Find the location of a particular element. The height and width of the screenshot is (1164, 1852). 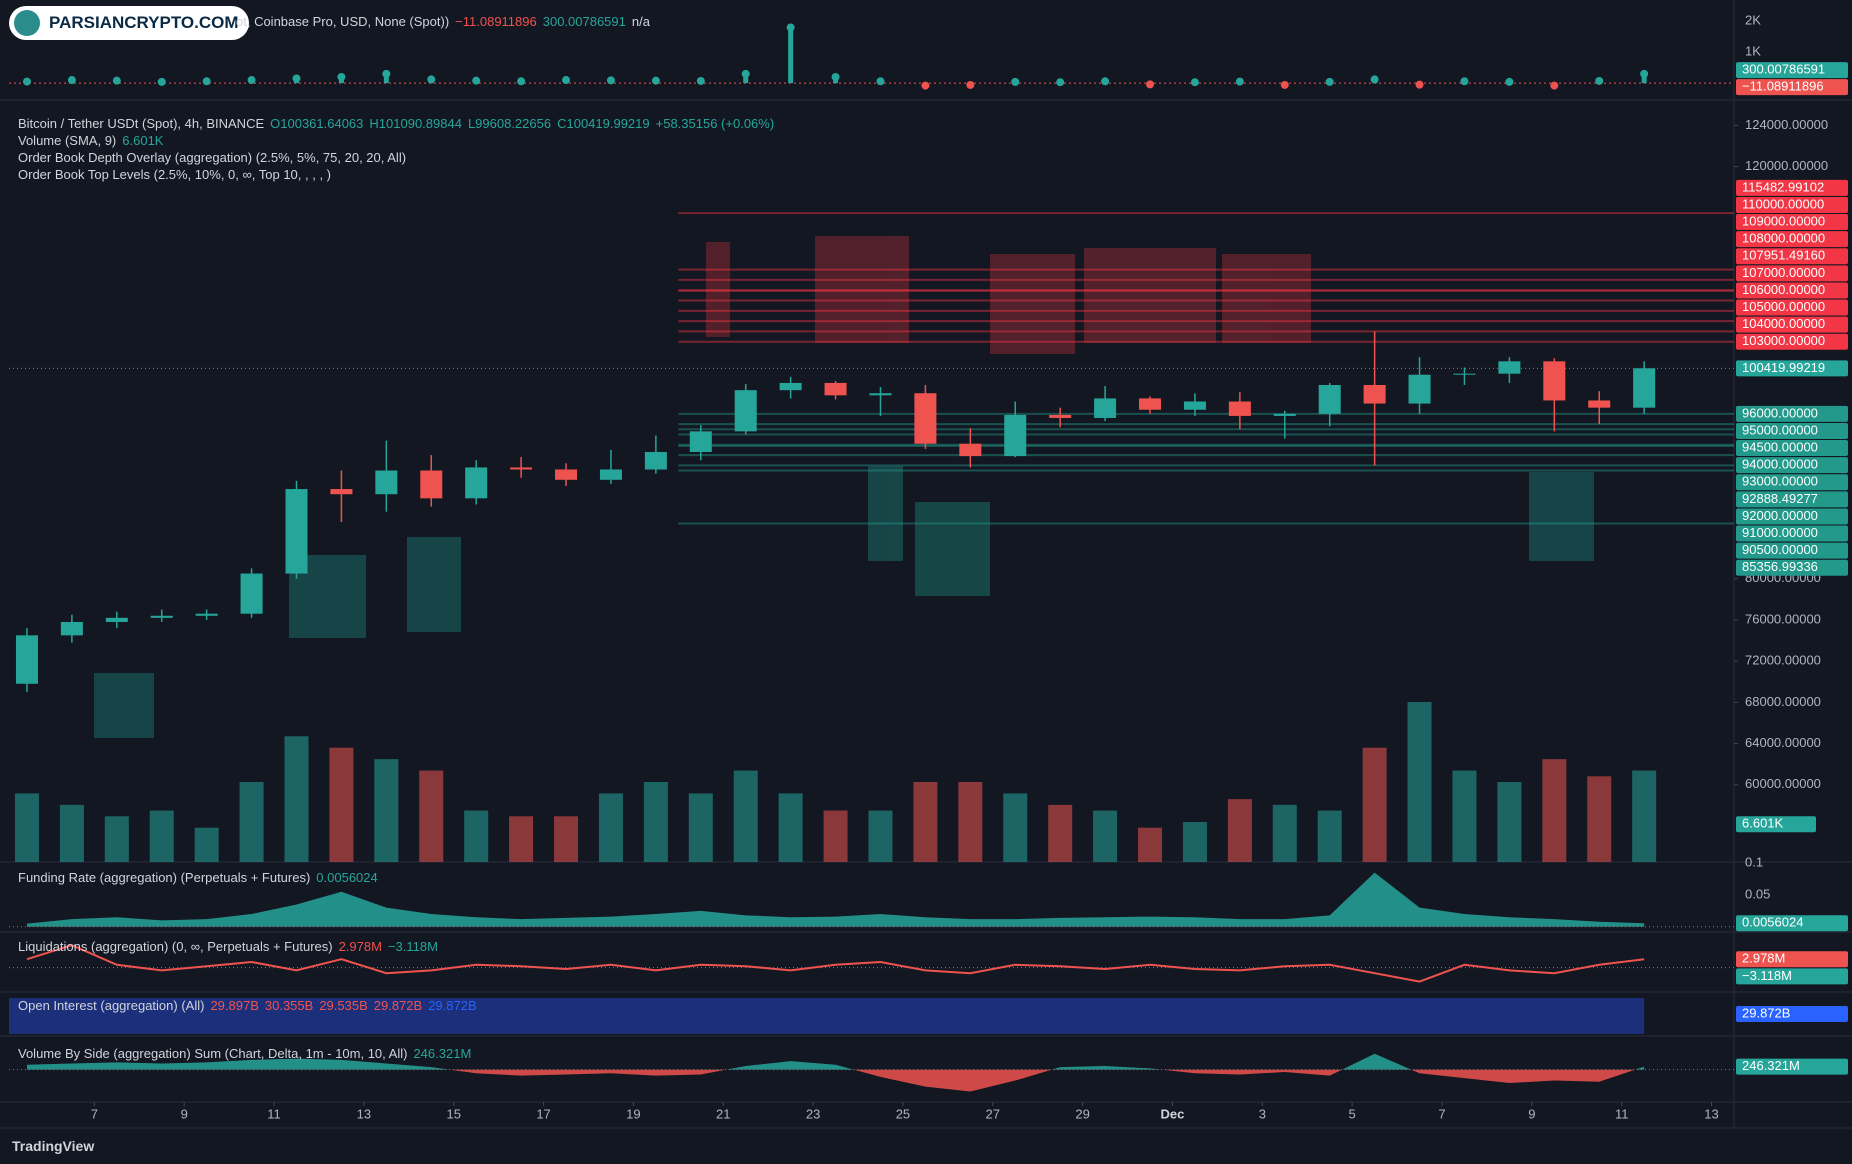

x-tick-label: 17 is located at coordinates (543, 1113).